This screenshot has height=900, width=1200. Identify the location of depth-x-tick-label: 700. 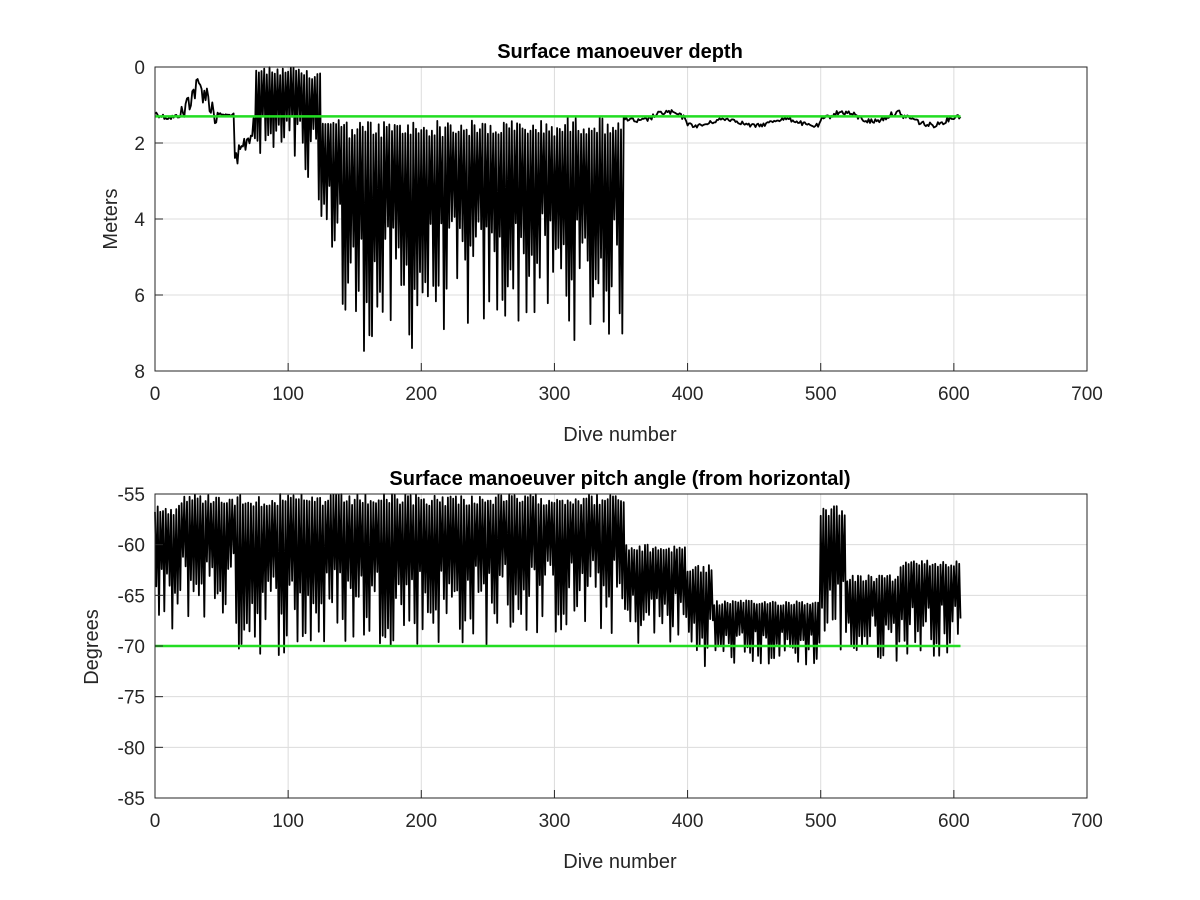
(1087, 394).